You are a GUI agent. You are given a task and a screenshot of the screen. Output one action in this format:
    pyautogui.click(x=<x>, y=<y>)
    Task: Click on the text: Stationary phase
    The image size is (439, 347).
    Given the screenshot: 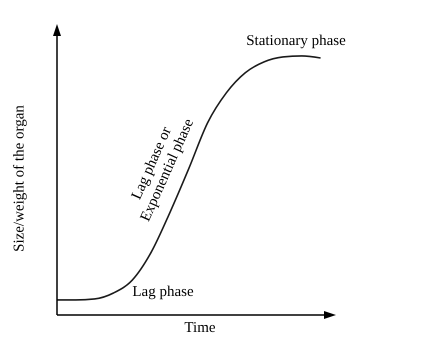 What is the action you would take?
    pyautogui.click(x=296, y=41)
    